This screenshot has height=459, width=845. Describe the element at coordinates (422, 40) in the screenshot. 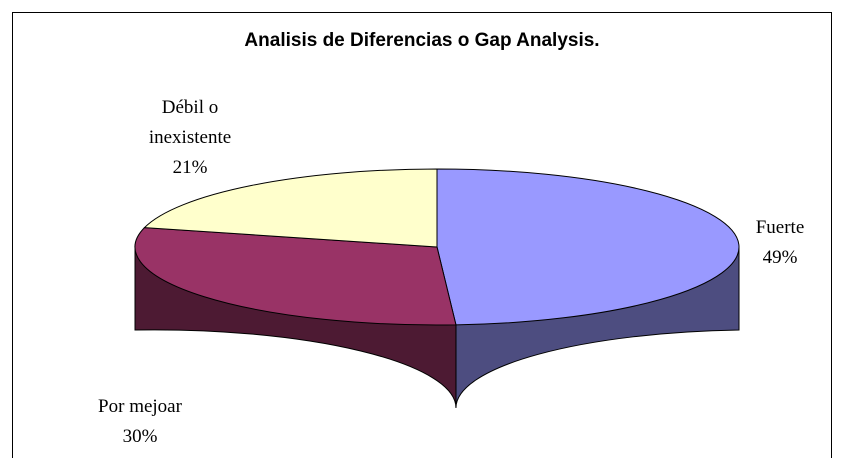

I see `chart-title: Analisis de Diferencias o Gap Analysis.` at that location.